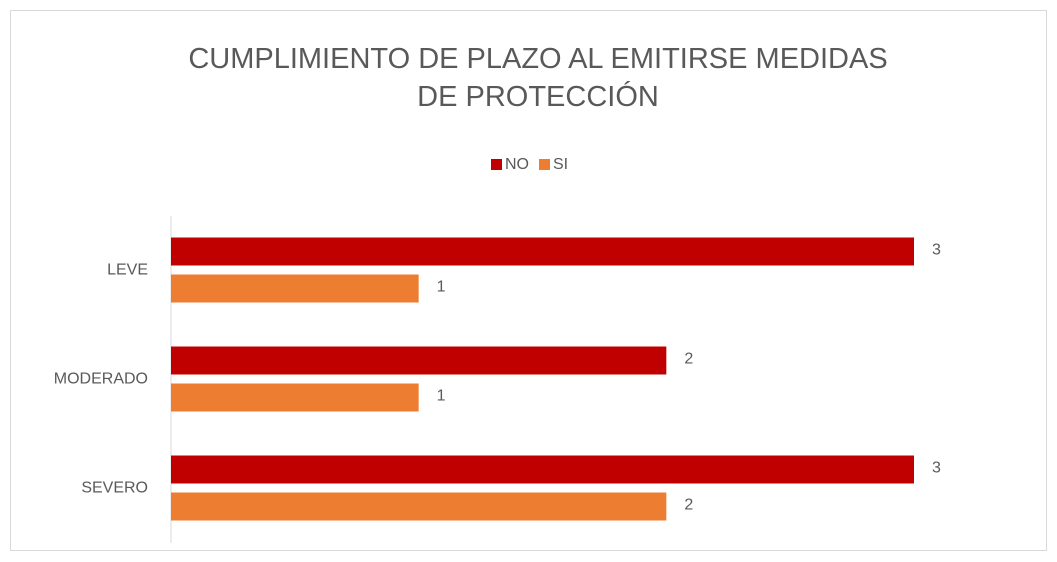  I want to click on y-tick-label: SEVERO, so click(114, 488).